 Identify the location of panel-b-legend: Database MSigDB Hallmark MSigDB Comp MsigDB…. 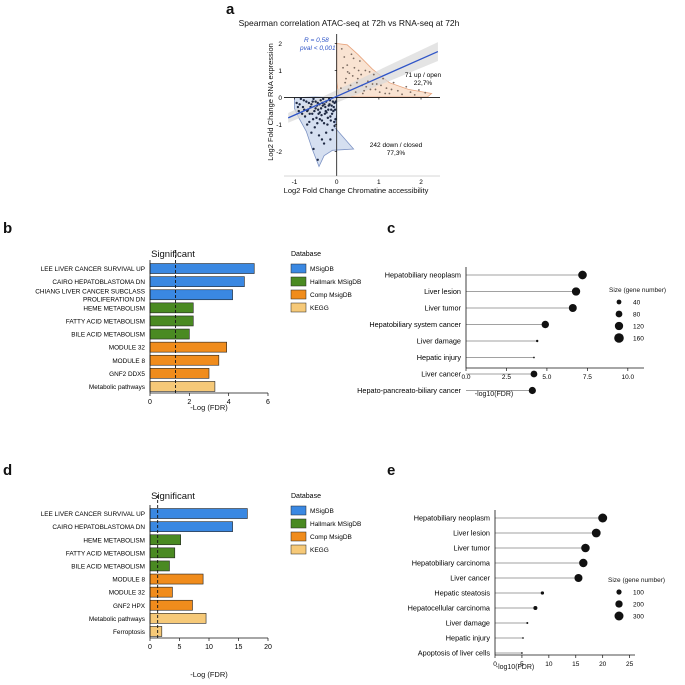
(325, 282).